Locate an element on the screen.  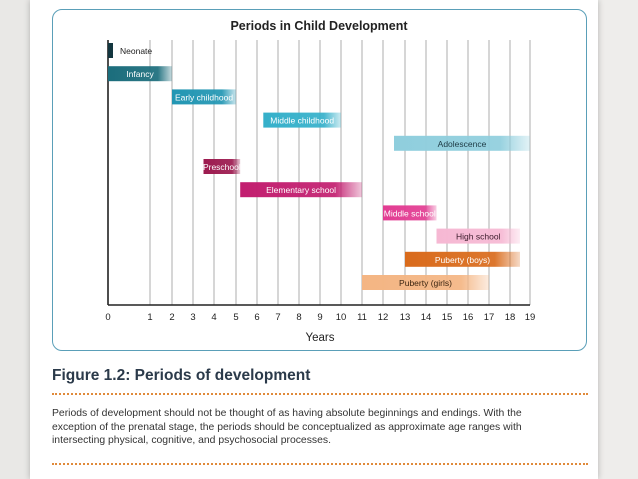
bar-label-neonate: Neonate is located at coordinates (136, 51).